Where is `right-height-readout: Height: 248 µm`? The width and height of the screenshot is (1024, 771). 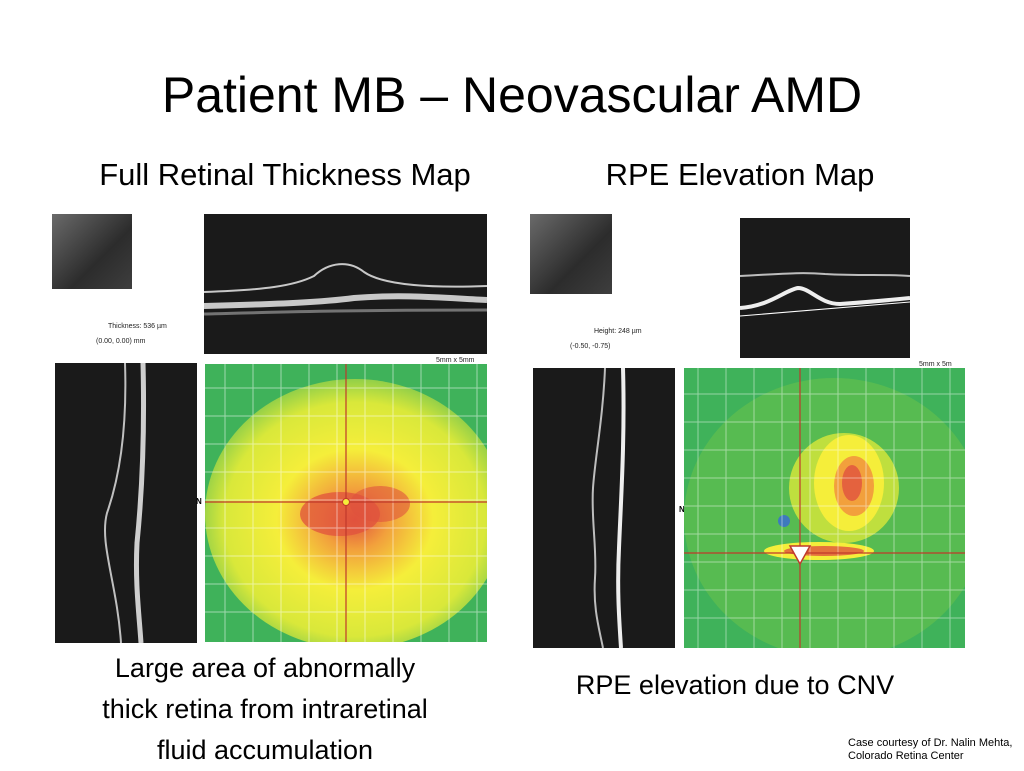
right-height-readout: Height: 248 µm is located at coordinates (618, 331).